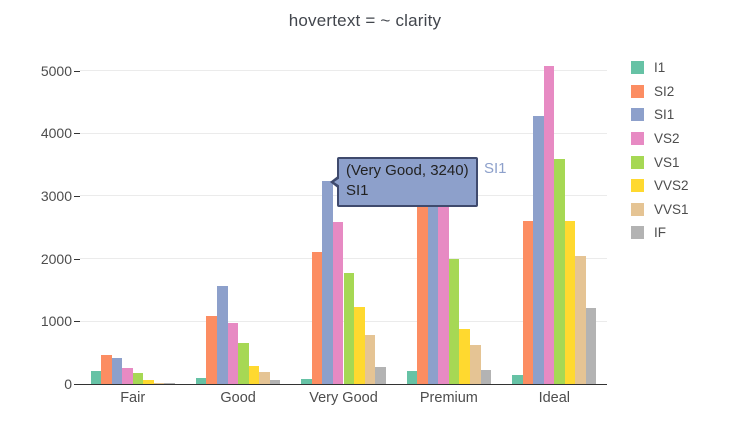 The image size is (730, 437). What do you see at coordinates (56, 321) in the screenshot?
I see `y-tick-label: 1000` at bounding box center [56, 321].